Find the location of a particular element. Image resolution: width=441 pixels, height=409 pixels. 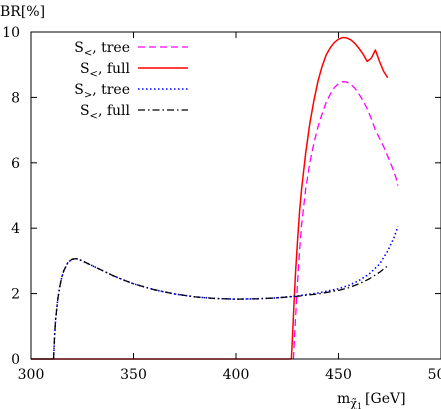

y-tick-label: 2 is located at coordinates (15, 295).